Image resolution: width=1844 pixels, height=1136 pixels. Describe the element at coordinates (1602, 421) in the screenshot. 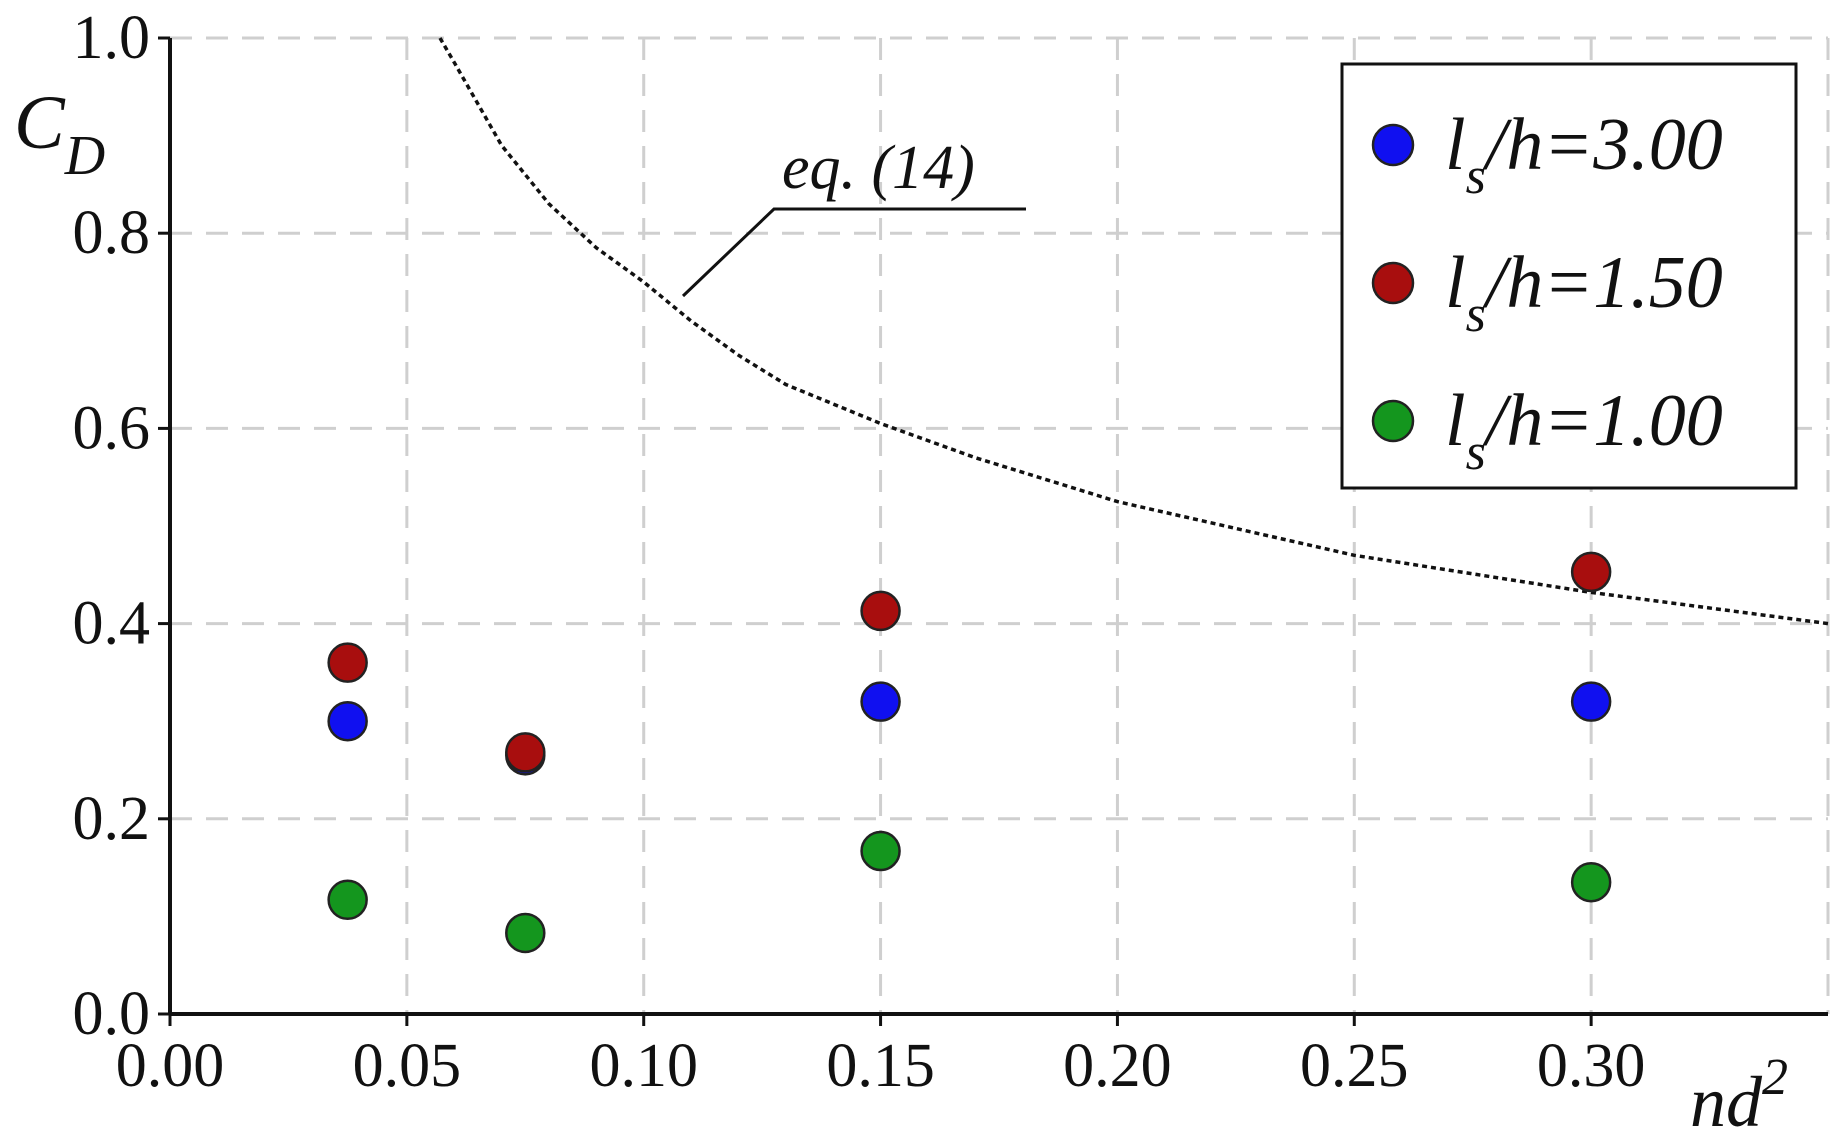

I see `legend-label-rest: /h=1.00` at that location.